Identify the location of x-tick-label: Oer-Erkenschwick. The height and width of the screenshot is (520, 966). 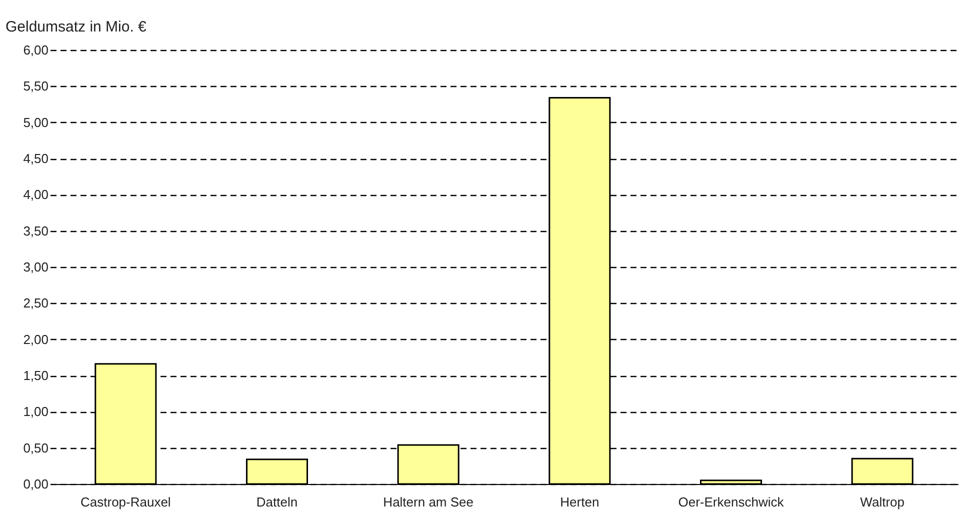
(731, 502).